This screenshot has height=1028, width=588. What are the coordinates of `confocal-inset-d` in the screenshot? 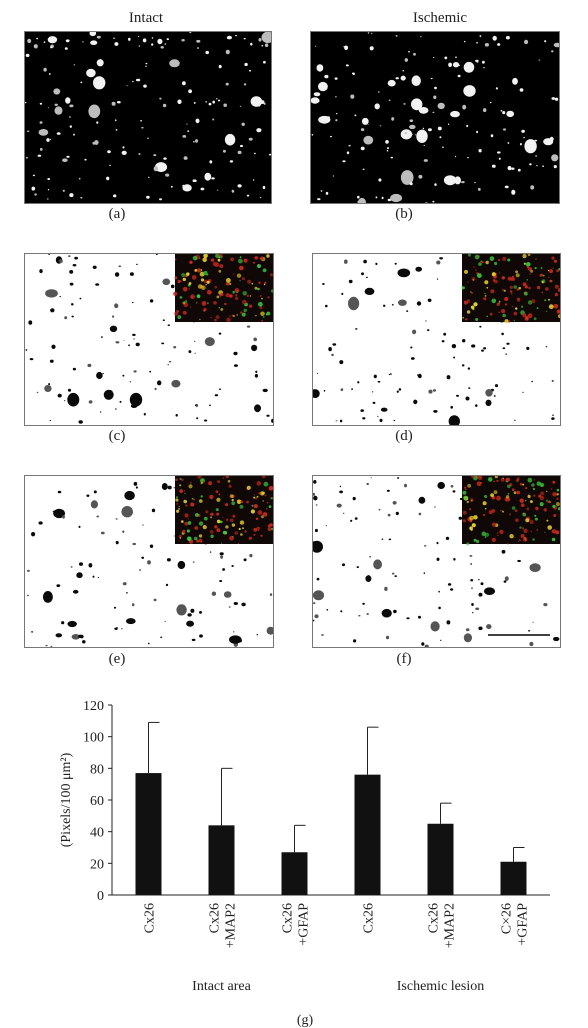 It's located at (510, 289).